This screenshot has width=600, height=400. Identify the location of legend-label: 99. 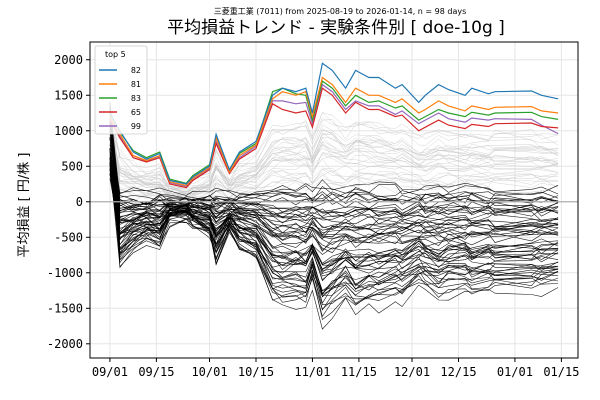
(136, 126).